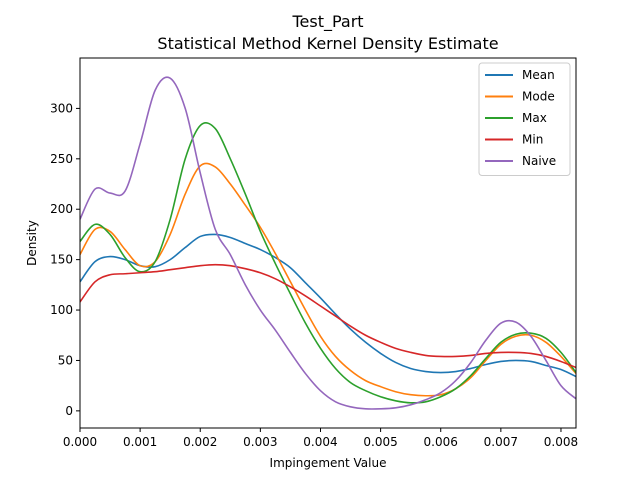  Describe the element at coordinates (534, 118) in the screenshot. I see `legend-label-max: Max` at that location.